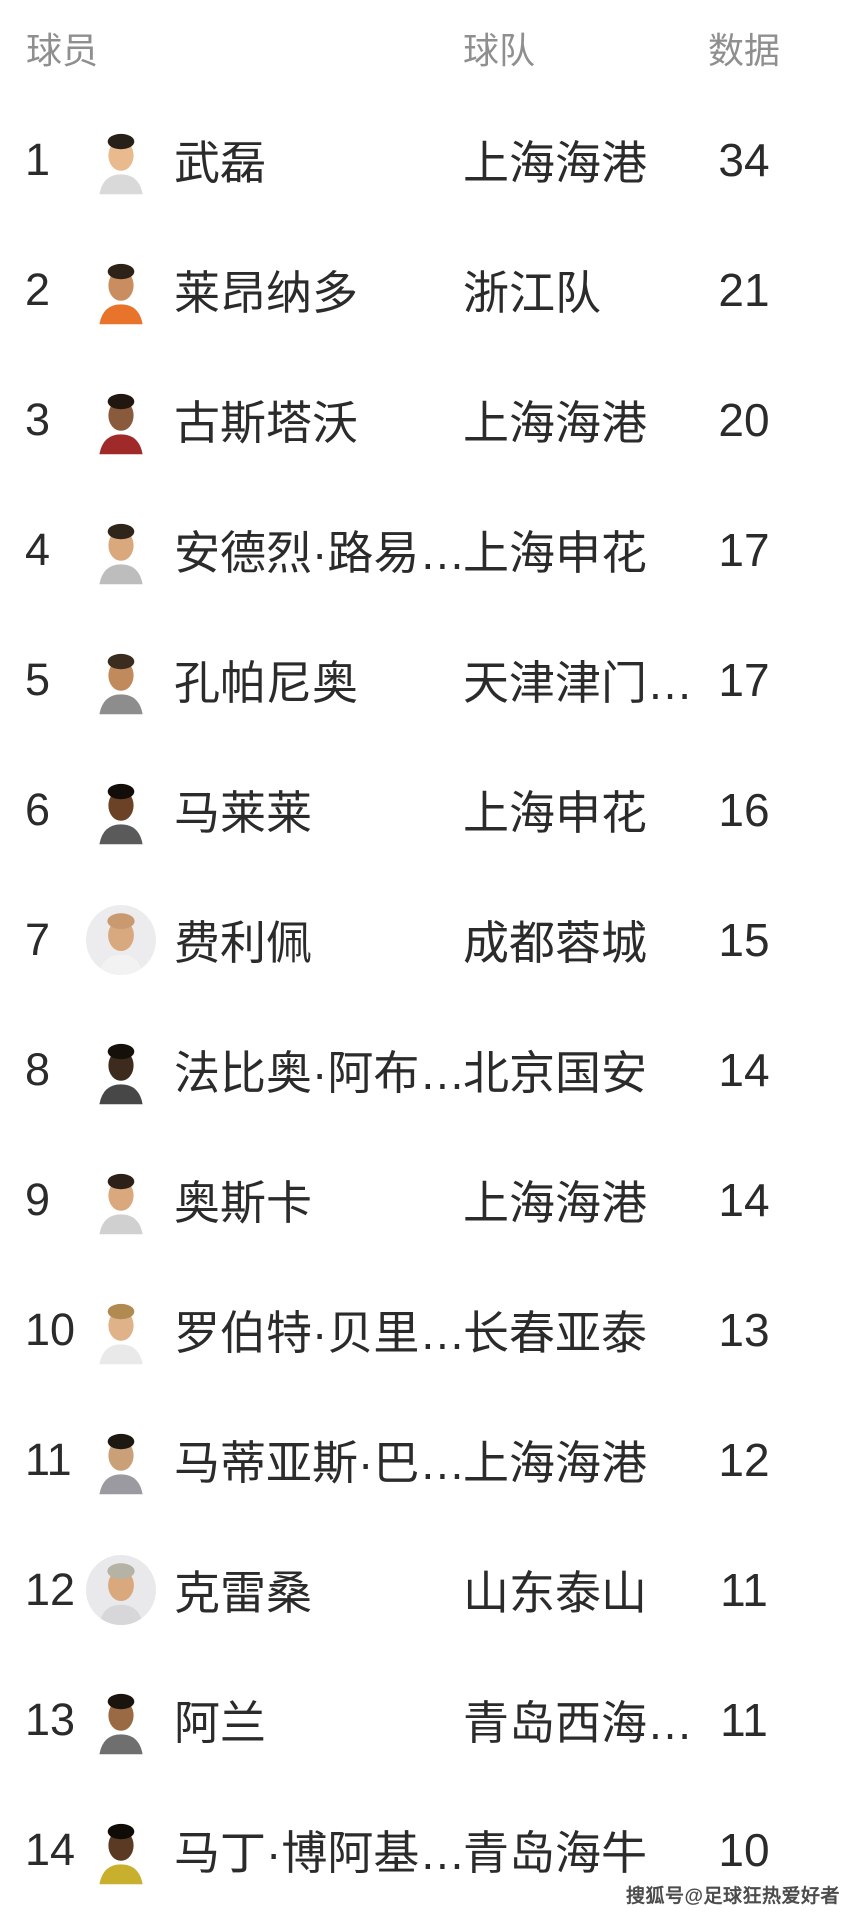 The width and height of the screenshot is (852, 1915). What do you see at coordinates (50, 1589) in the screenshot?
I see `rank-number: 12` at bounding box center [50, 1589].